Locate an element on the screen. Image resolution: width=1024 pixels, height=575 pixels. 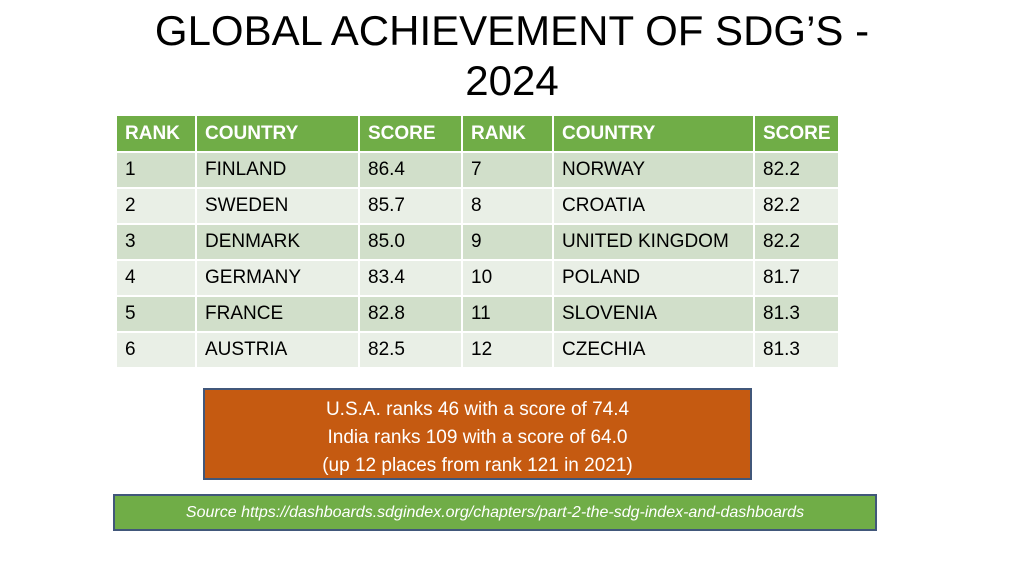
header-score-1: SCORE is located at coordinates (410, 133).